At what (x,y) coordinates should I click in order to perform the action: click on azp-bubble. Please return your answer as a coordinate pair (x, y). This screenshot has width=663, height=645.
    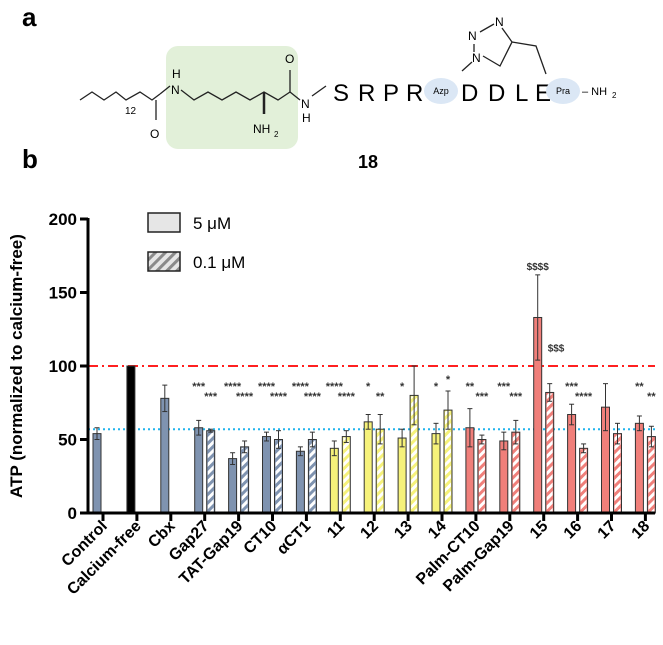
    Looking at the image, I should click on (441, 91).